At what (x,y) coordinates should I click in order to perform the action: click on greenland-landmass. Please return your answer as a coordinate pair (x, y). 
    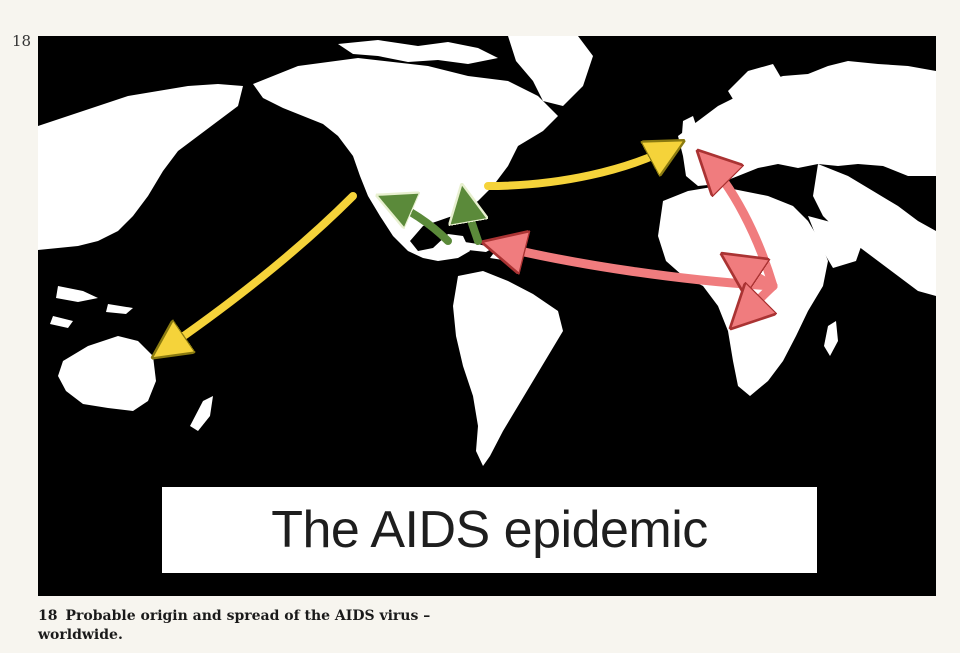
    Looking at the image, I should click on (550, 71).